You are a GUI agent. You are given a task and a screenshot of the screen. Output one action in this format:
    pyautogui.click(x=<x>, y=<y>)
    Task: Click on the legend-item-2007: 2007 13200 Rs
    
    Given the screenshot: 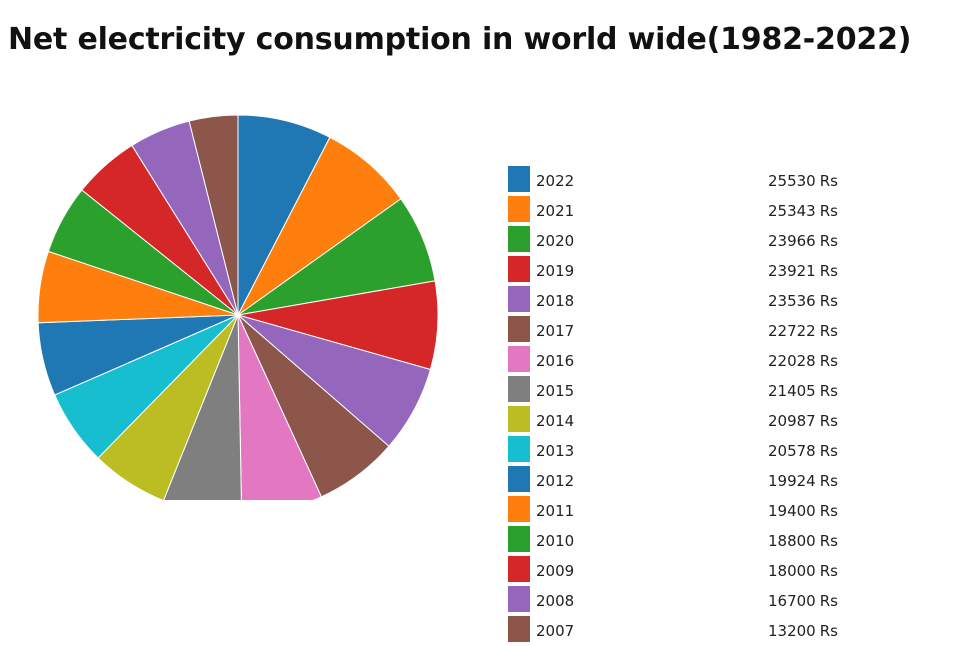 What is the action you would take?
    pyautogui.click(x=718, y=631)
    